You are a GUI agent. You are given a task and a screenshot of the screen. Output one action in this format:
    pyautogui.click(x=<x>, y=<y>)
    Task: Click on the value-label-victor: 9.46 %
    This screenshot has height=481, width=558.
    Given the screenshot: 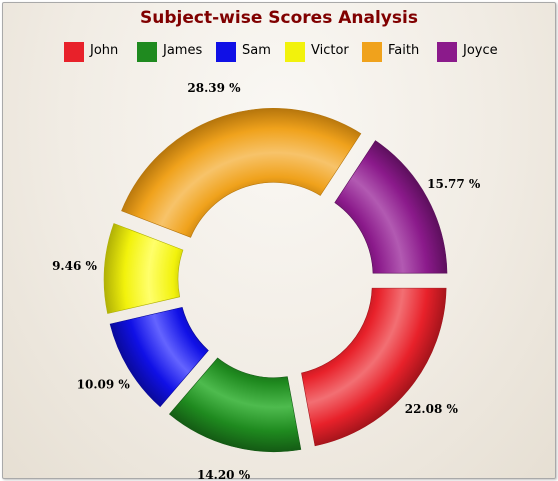 What is the action you would take?
    pyautogui.click(x=74, y=266)
    